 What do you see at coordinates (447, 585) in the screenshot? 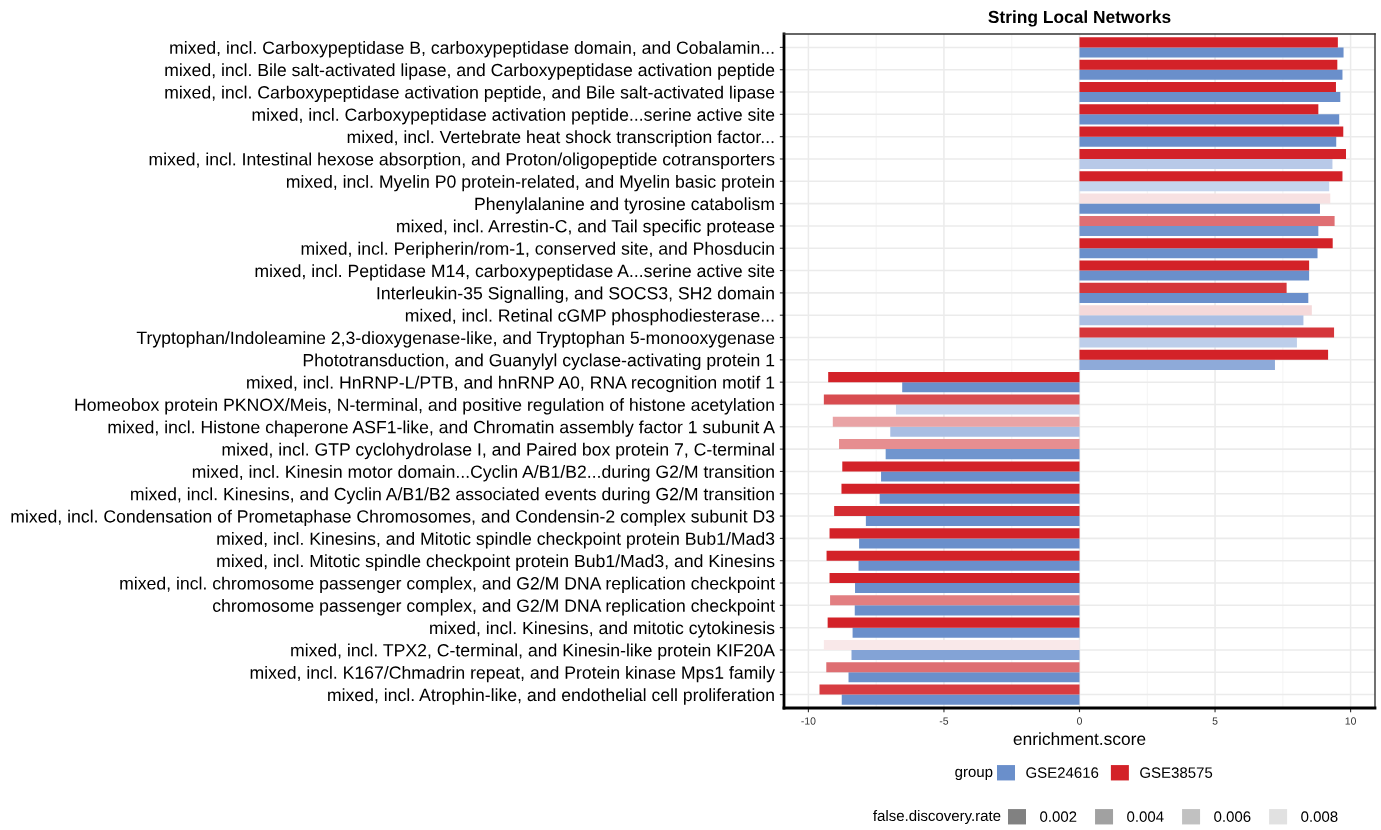
I see `y-tick-label: mixed, incl. chromosome passenger complex, and G2/M DNA replication checkpoint` at bounding box center [447, 585].